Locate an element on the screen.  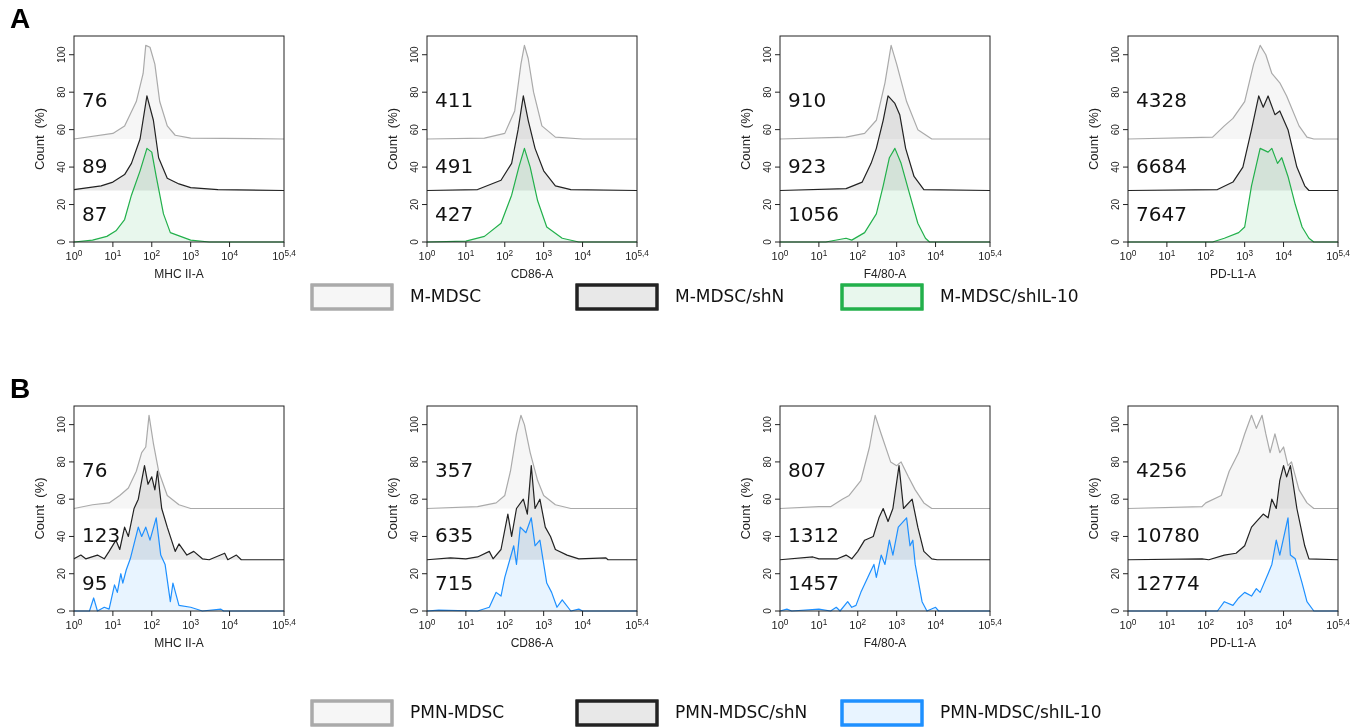
annotation: 491 is located at coordinates (454, 165).